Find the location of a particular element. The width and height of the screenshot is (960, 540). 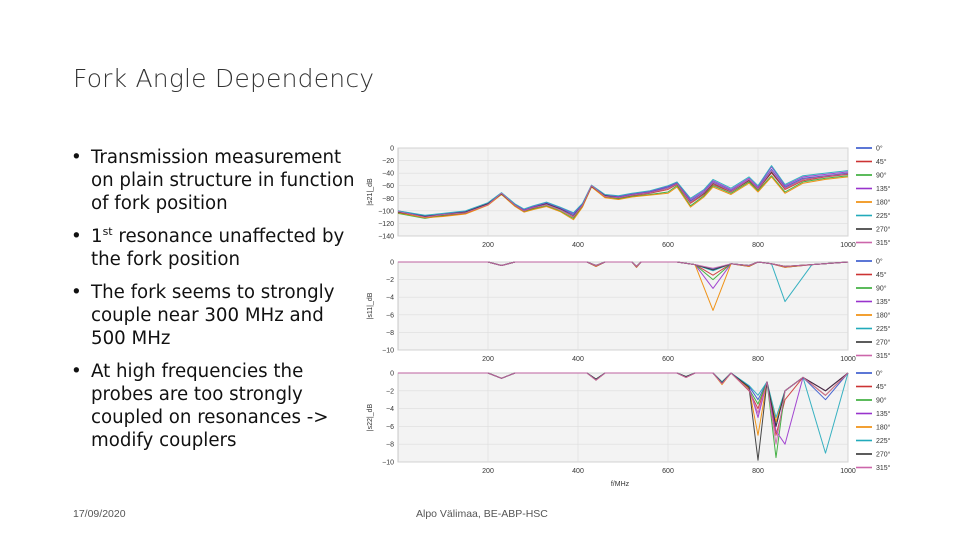

y-tick-label: −40 is located at coordinates (388, 174).